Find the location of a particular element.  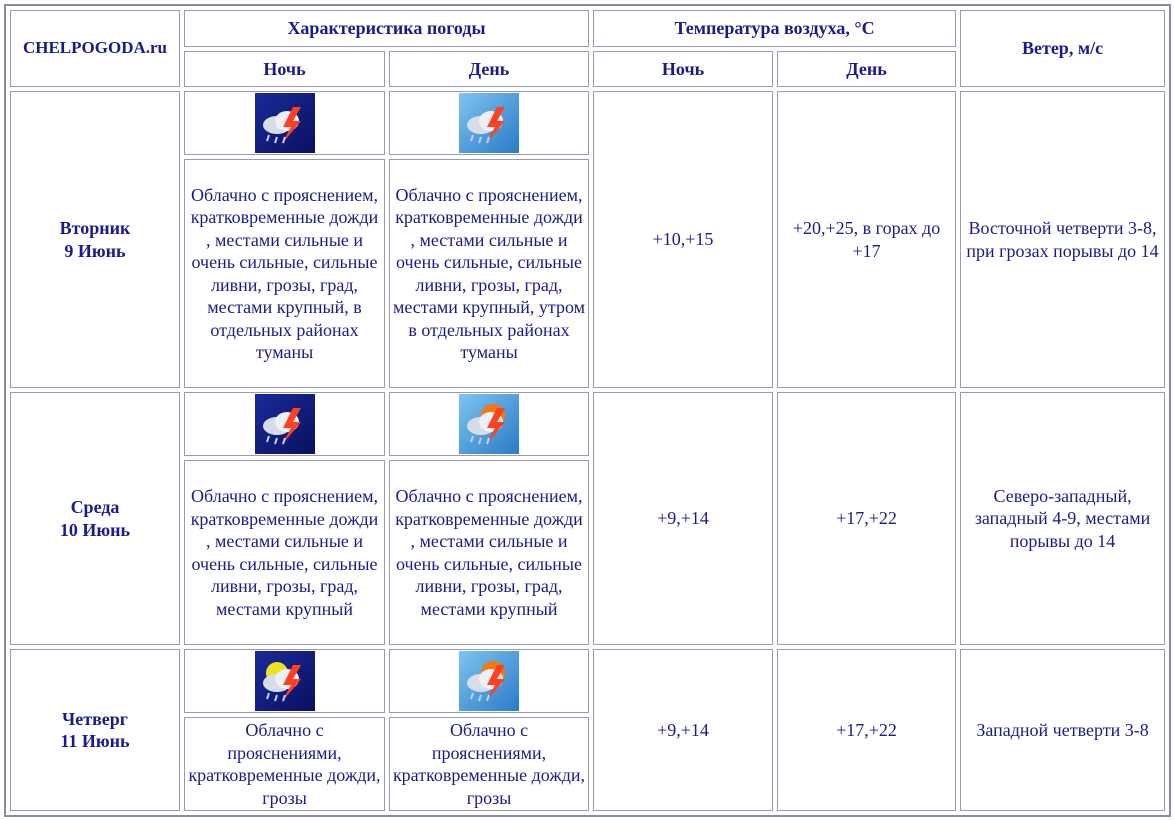

weekday: Среда is located at coordinates (95, 507).